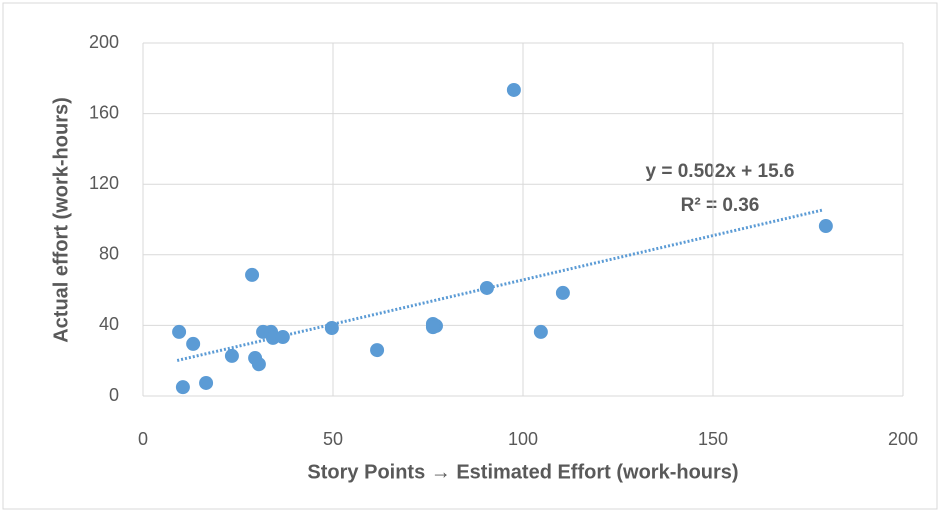 The height and width of the screenshot is (520, 947). I want to click on y-tick-label: 0, so click(114, 395).